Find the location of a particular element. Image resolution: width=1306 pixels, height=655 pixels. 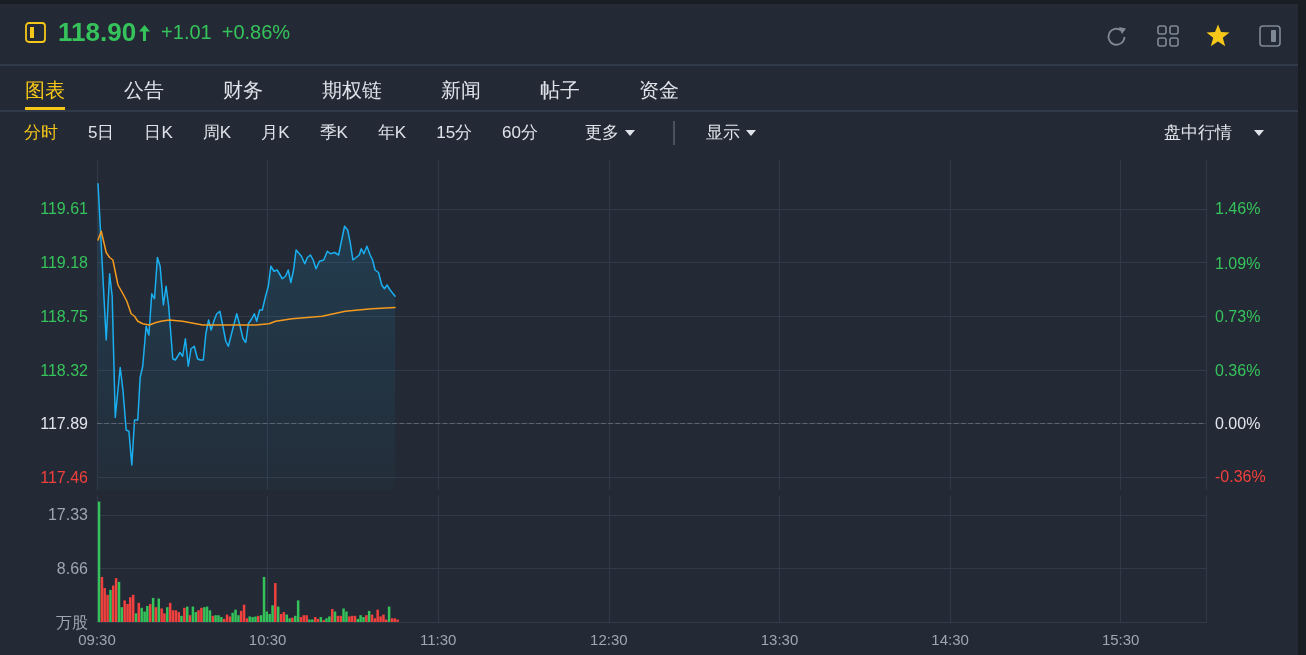

text: 资金 is located at coordinates (659, 90).